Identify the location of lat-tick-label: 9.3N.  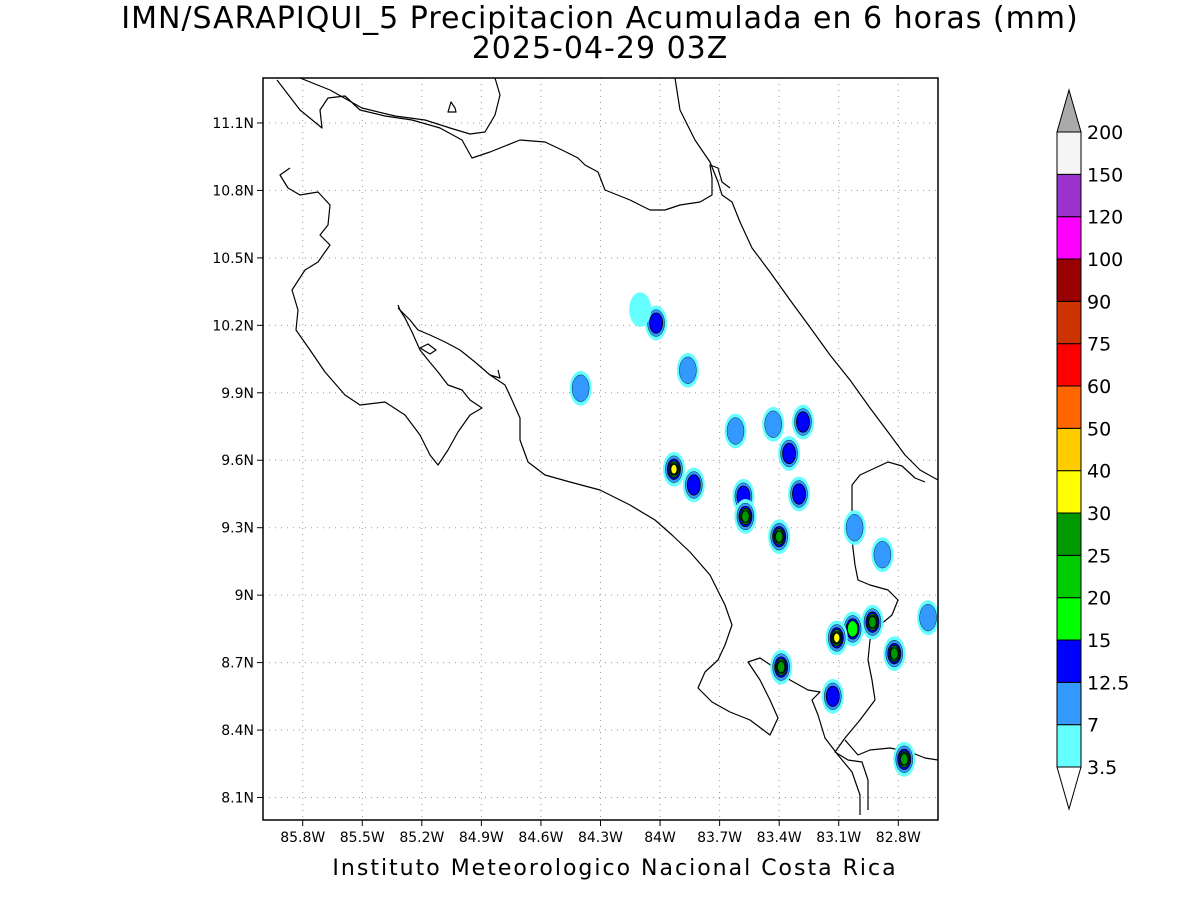
(237, 529).